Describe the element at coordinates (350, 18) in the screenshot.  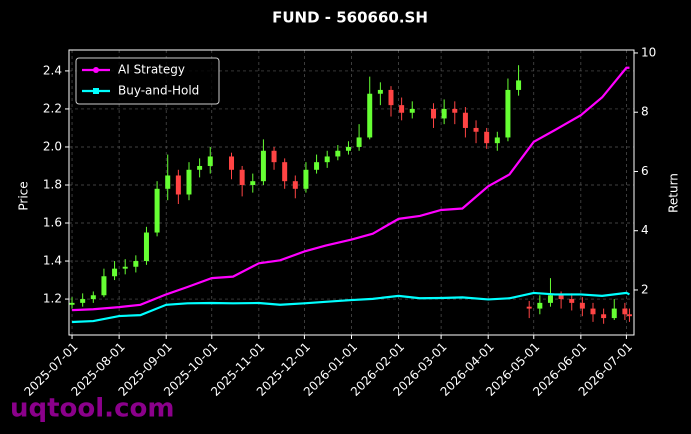
I see `chart-title: FUND - 560660.SH` at that location.